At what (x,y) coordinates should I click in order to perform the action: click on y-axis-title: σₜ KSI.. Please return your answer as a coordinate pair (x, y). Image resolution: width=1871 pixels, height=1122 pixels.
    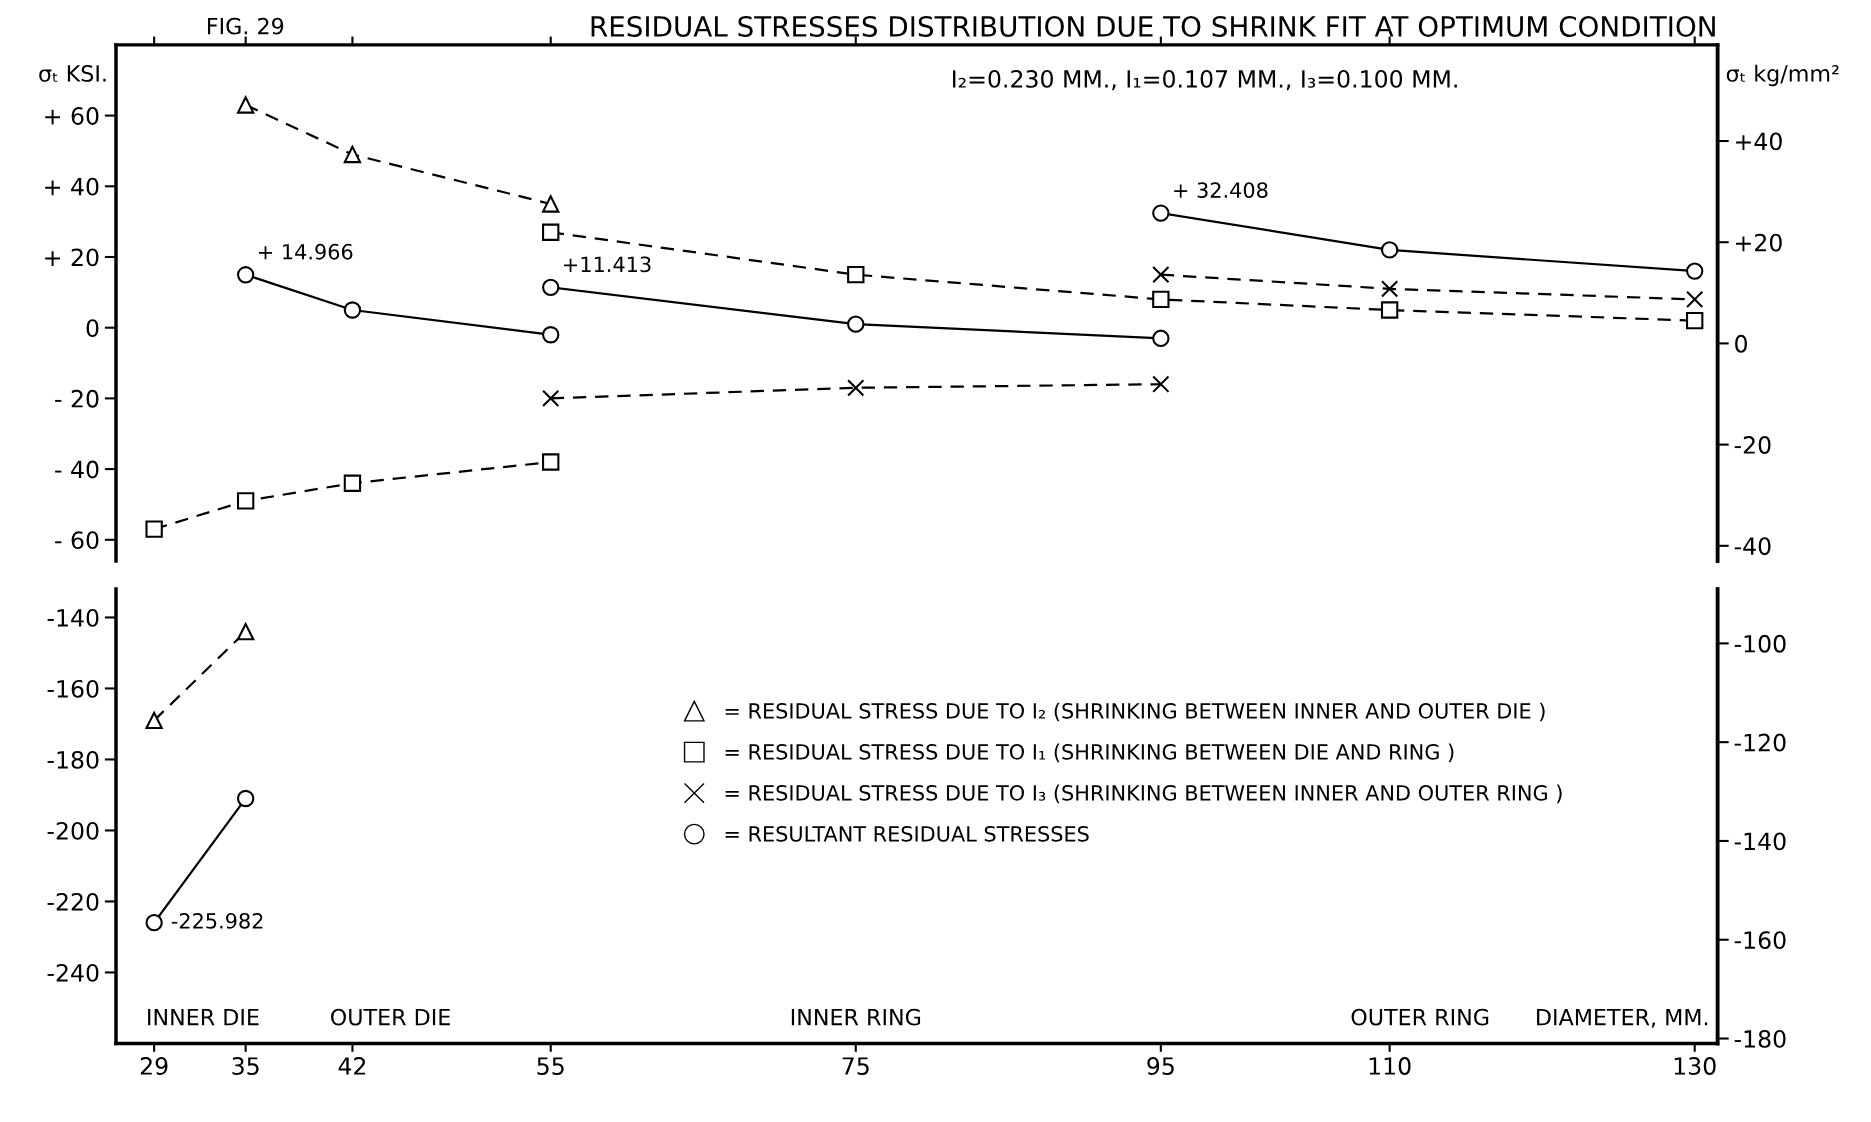
    Looking at the image, I should click on (72, 73).